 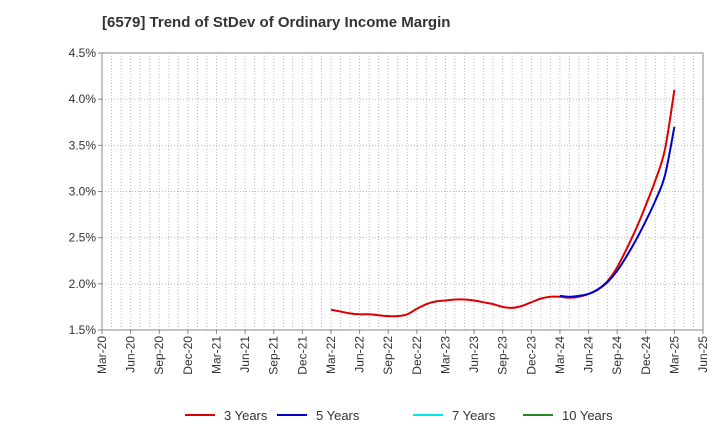 What do you see at coordinates (388, 355) in the screenshot?
I see `x-tick-label: Sep-22` at bounding box center [388, 355].